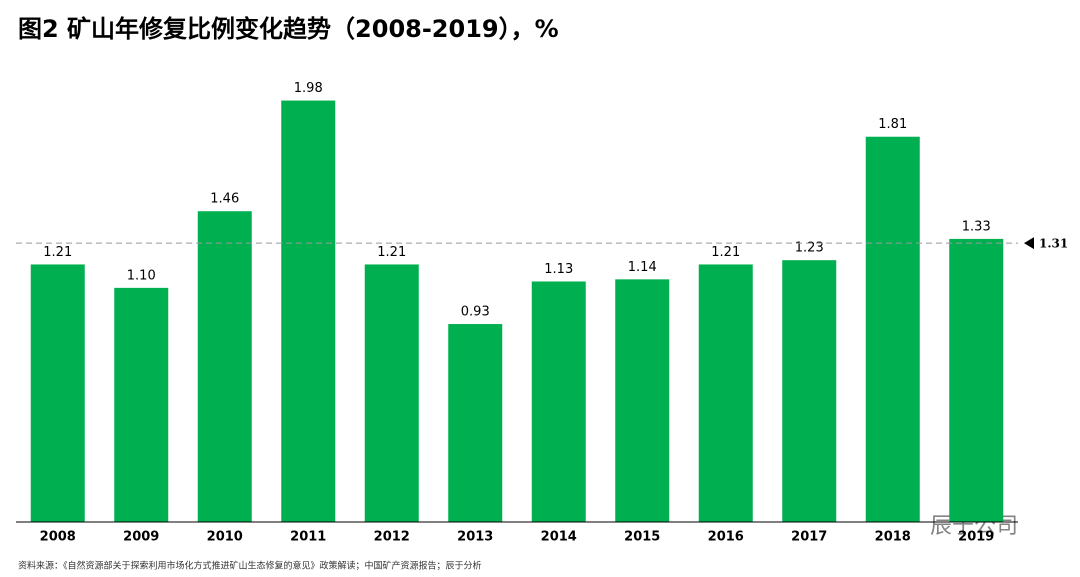  I want to click on x-tick-label: 2009, so click(141, 537).